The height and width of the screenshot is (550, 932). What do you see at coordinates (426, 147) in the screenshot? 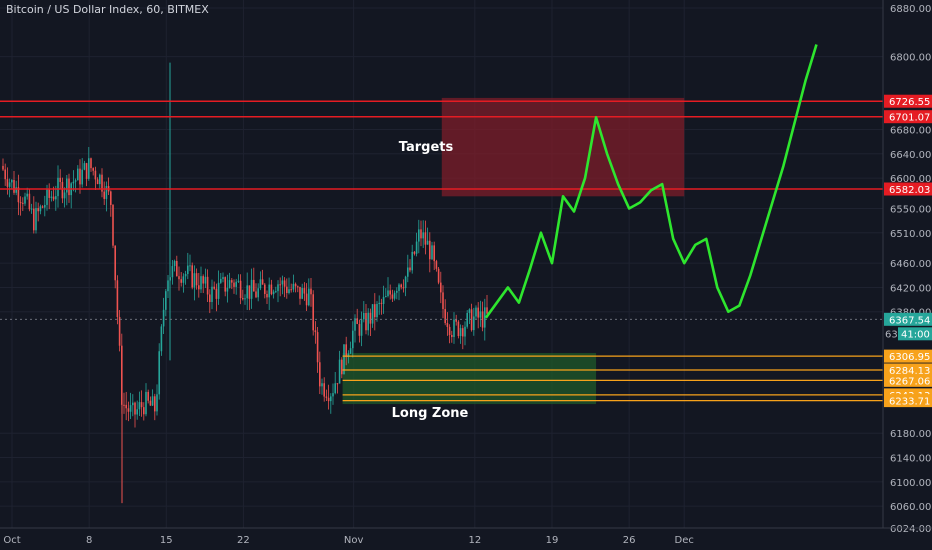
I see `annotation-targets: Targets` at bounding box center [426, 147].